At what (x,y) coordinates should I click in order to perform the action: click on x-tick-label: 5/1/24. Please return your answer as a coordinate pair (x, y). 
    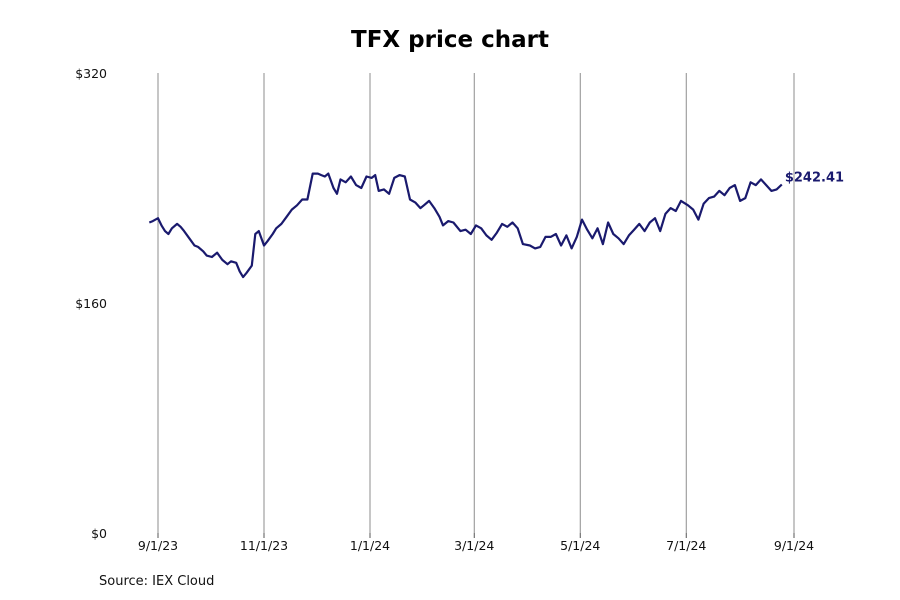
    Looking at the image, I should click on (580, 545).